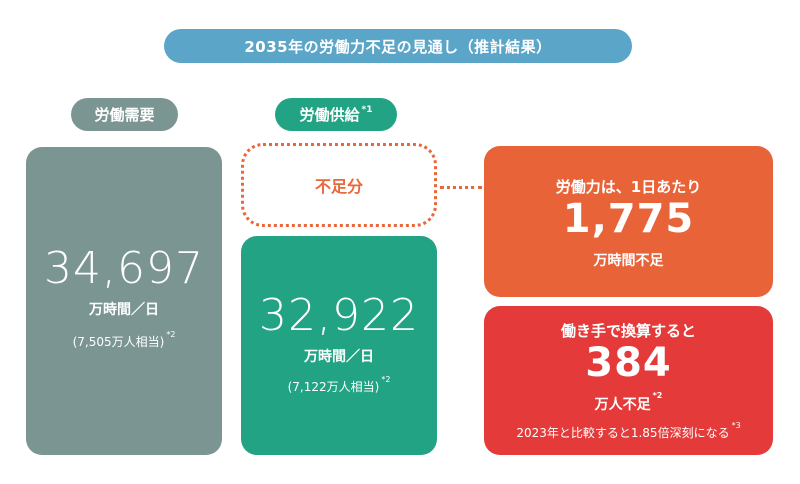  Describe the element at coordinates (622, 405) in the screenshot. I see `people-shortage-unit: 万人不足` at that location.